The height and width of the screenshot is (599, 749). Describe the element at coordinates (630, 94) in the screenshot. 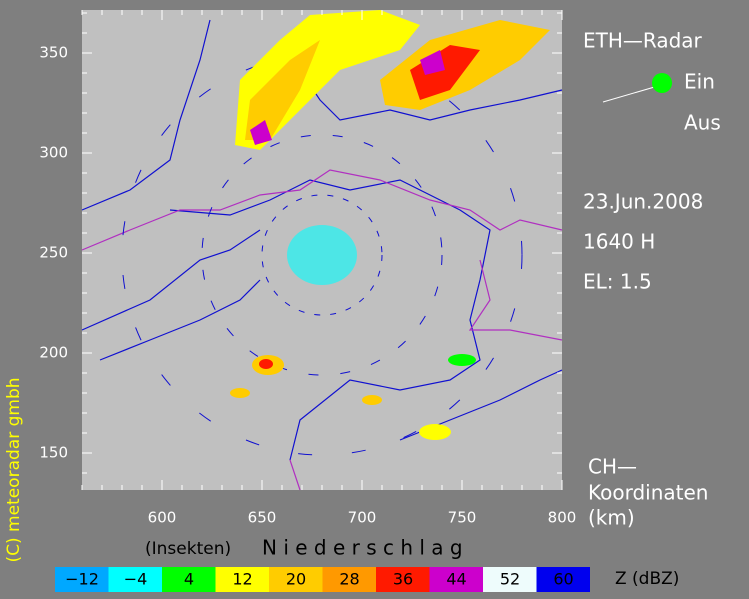

I see `switch-pointer` at that location.